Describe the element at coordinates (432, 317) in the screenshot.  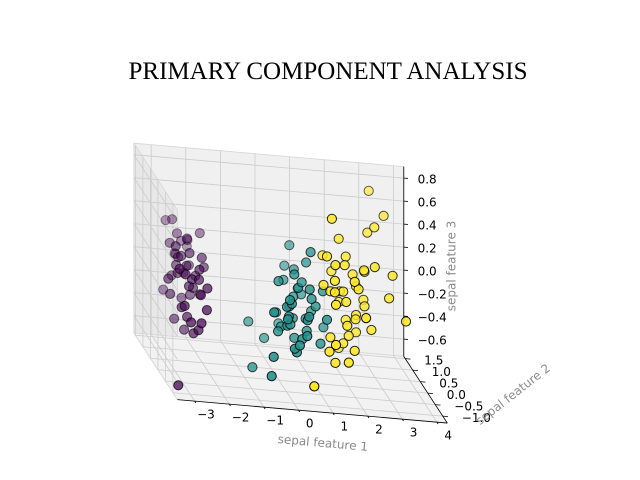
I see `z-tick-label: −0.4` at that location.